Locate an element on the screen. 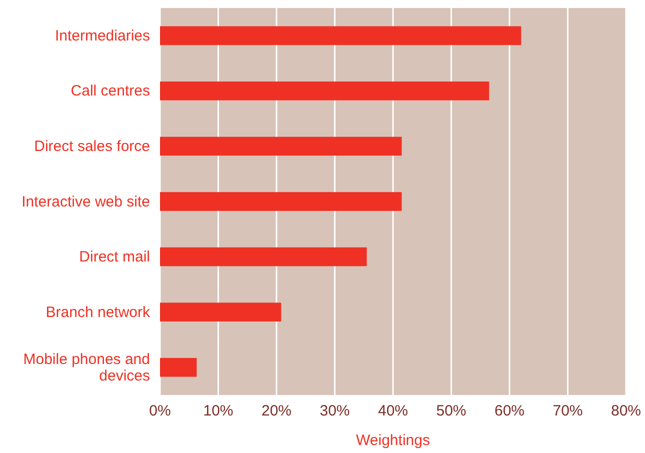 Image resolution: width=645 pixels, height=453 pixels. x-tick-label: 40% is located at coordinates (393, 411).